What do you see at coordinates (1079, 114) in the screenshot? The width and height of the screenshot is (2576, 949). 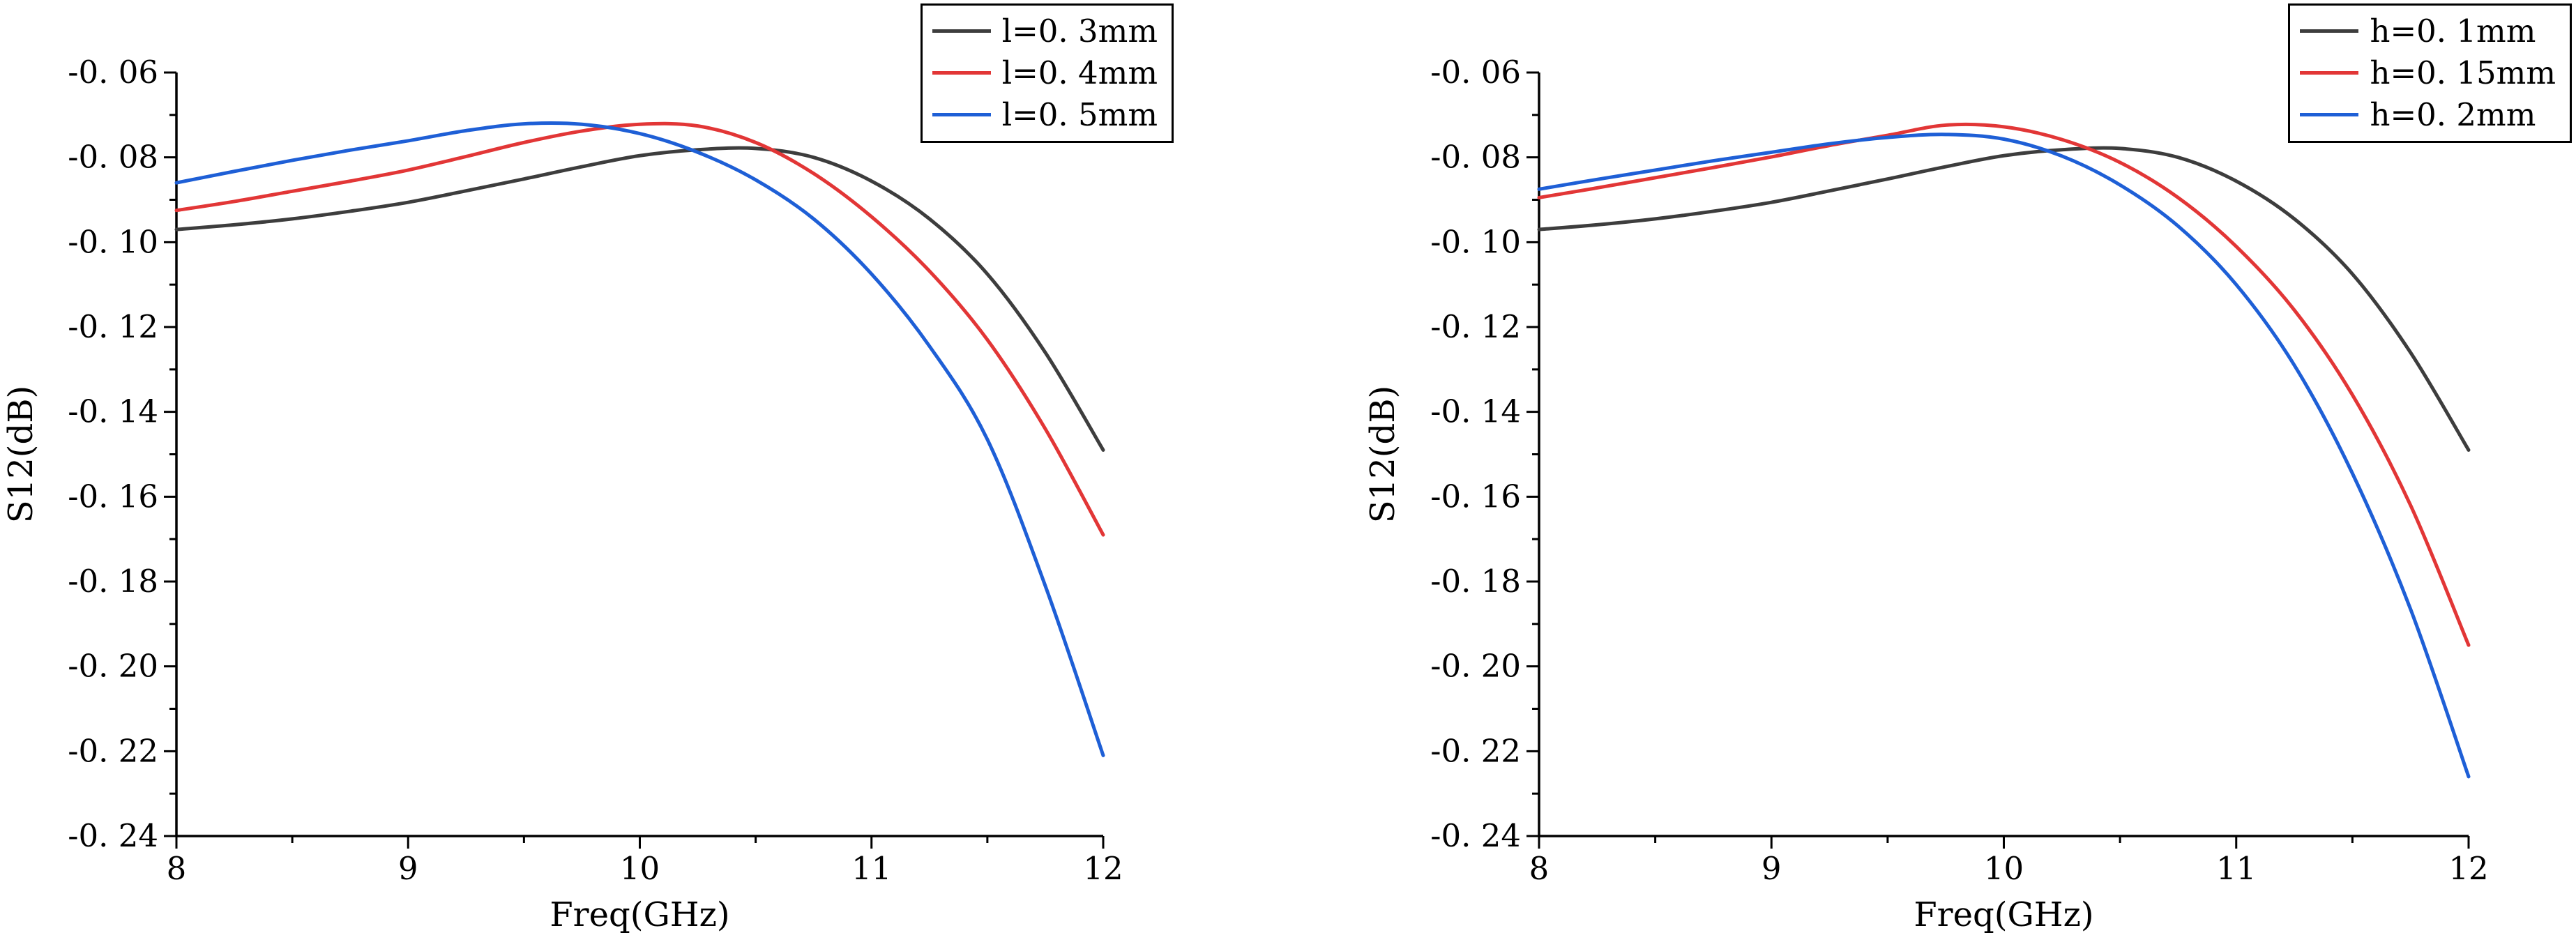 I see `legend-label: l=0. 5mm` at bounding box center [1079, 114].